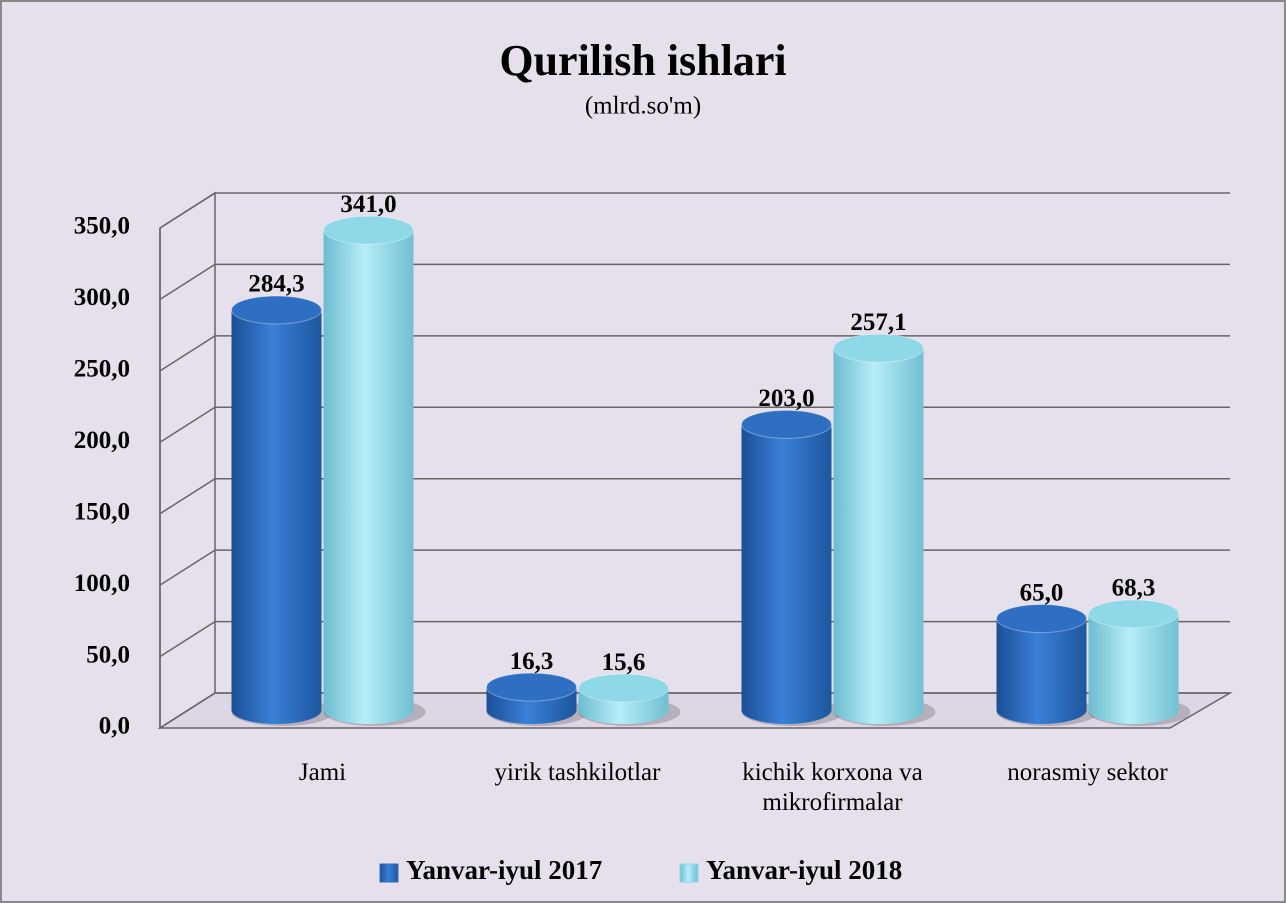 The width and height of the screenshot is (1286, 903). What do you see at coordinates (102, 369) in the screenshot?
I see `y-tick-label: 250,0` at bounding box center [102, 369].